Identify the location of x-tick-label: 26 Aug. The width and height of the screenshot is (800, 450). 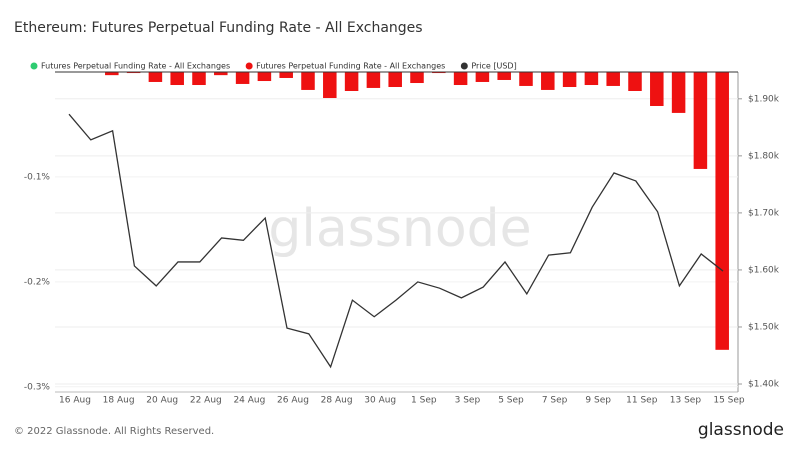
(293, 401).